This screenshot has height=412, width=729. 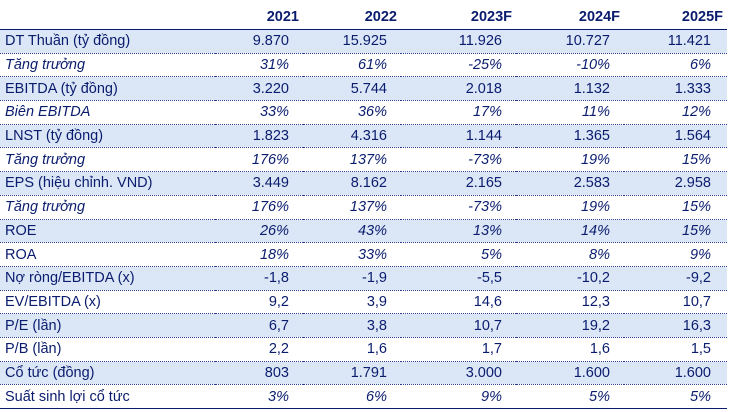 What do you see at coordinates (352, 302) in the screenshot?
I see `row-value-2022: 3,9` at bounding box center [352, 302].